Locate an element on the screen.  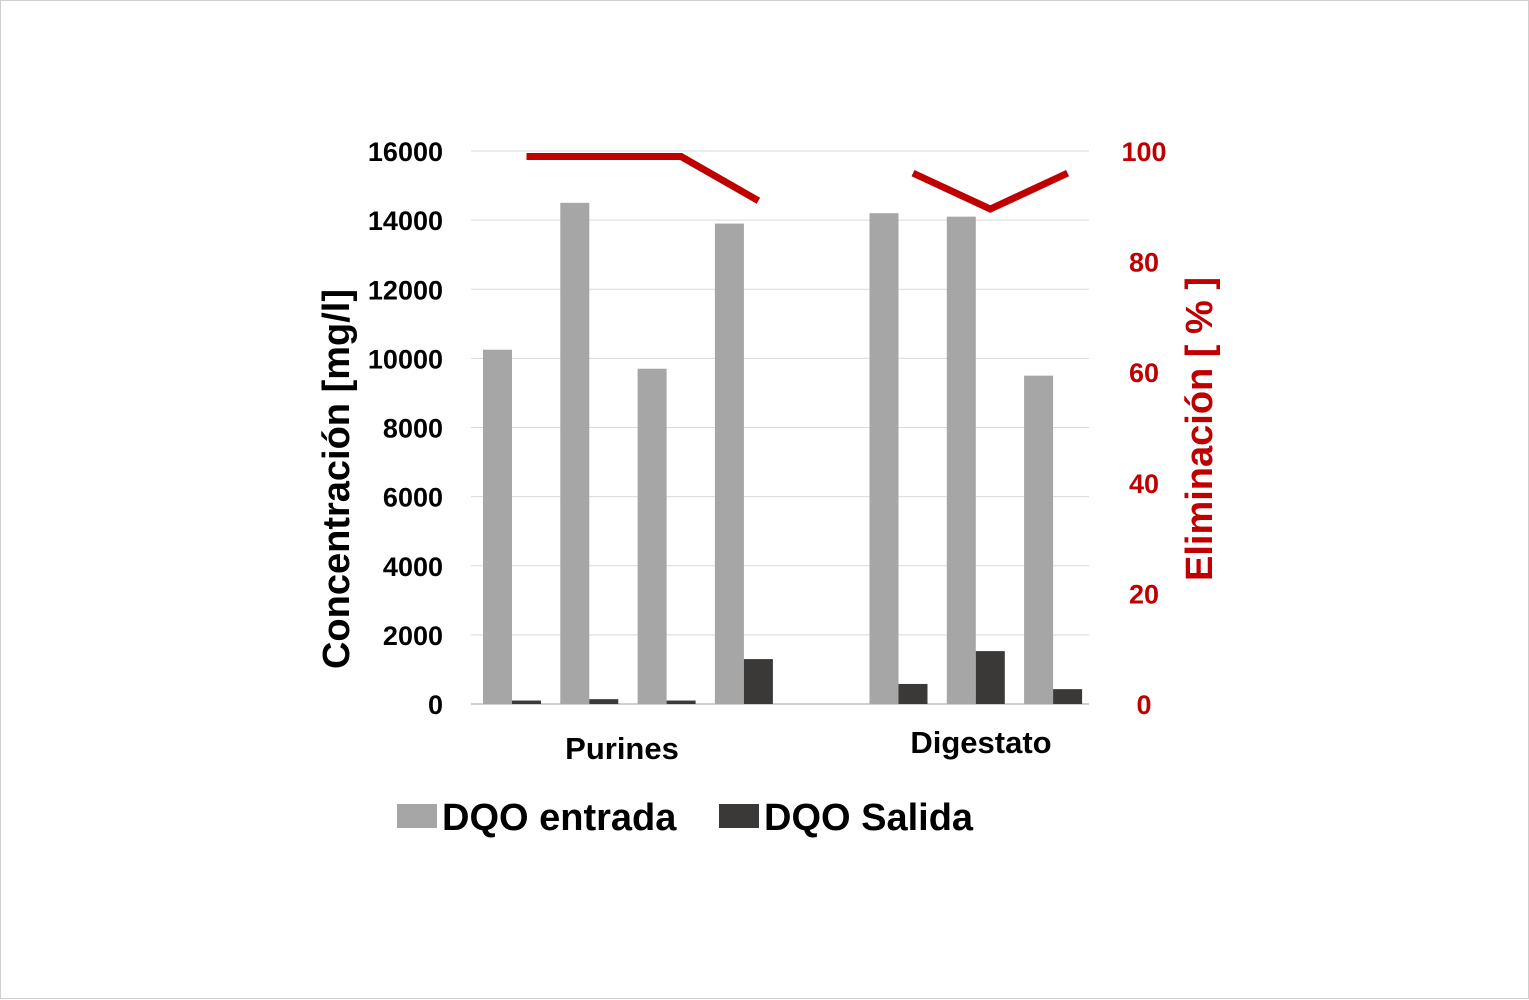
right-tick-label: 40 is located at coordinates (1144, 484).